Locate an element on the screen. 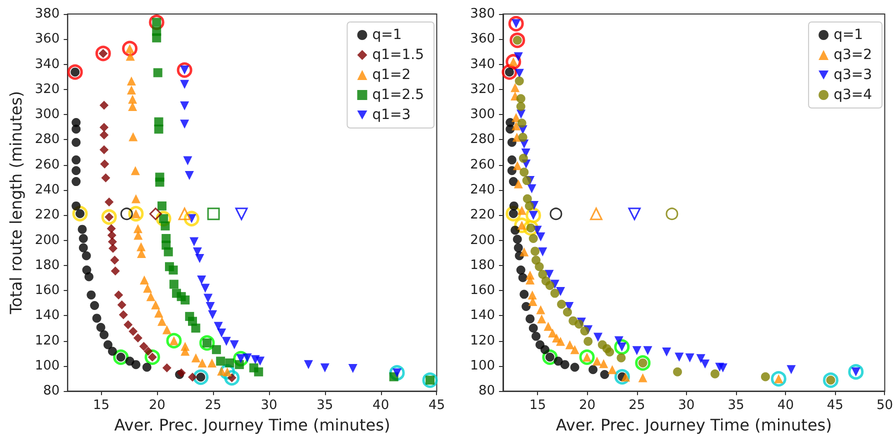 Image resolution: width=896 pixels, height=438 pixels. y-axis-title: Total route length (minutes) is located at coordinates (16, 203).